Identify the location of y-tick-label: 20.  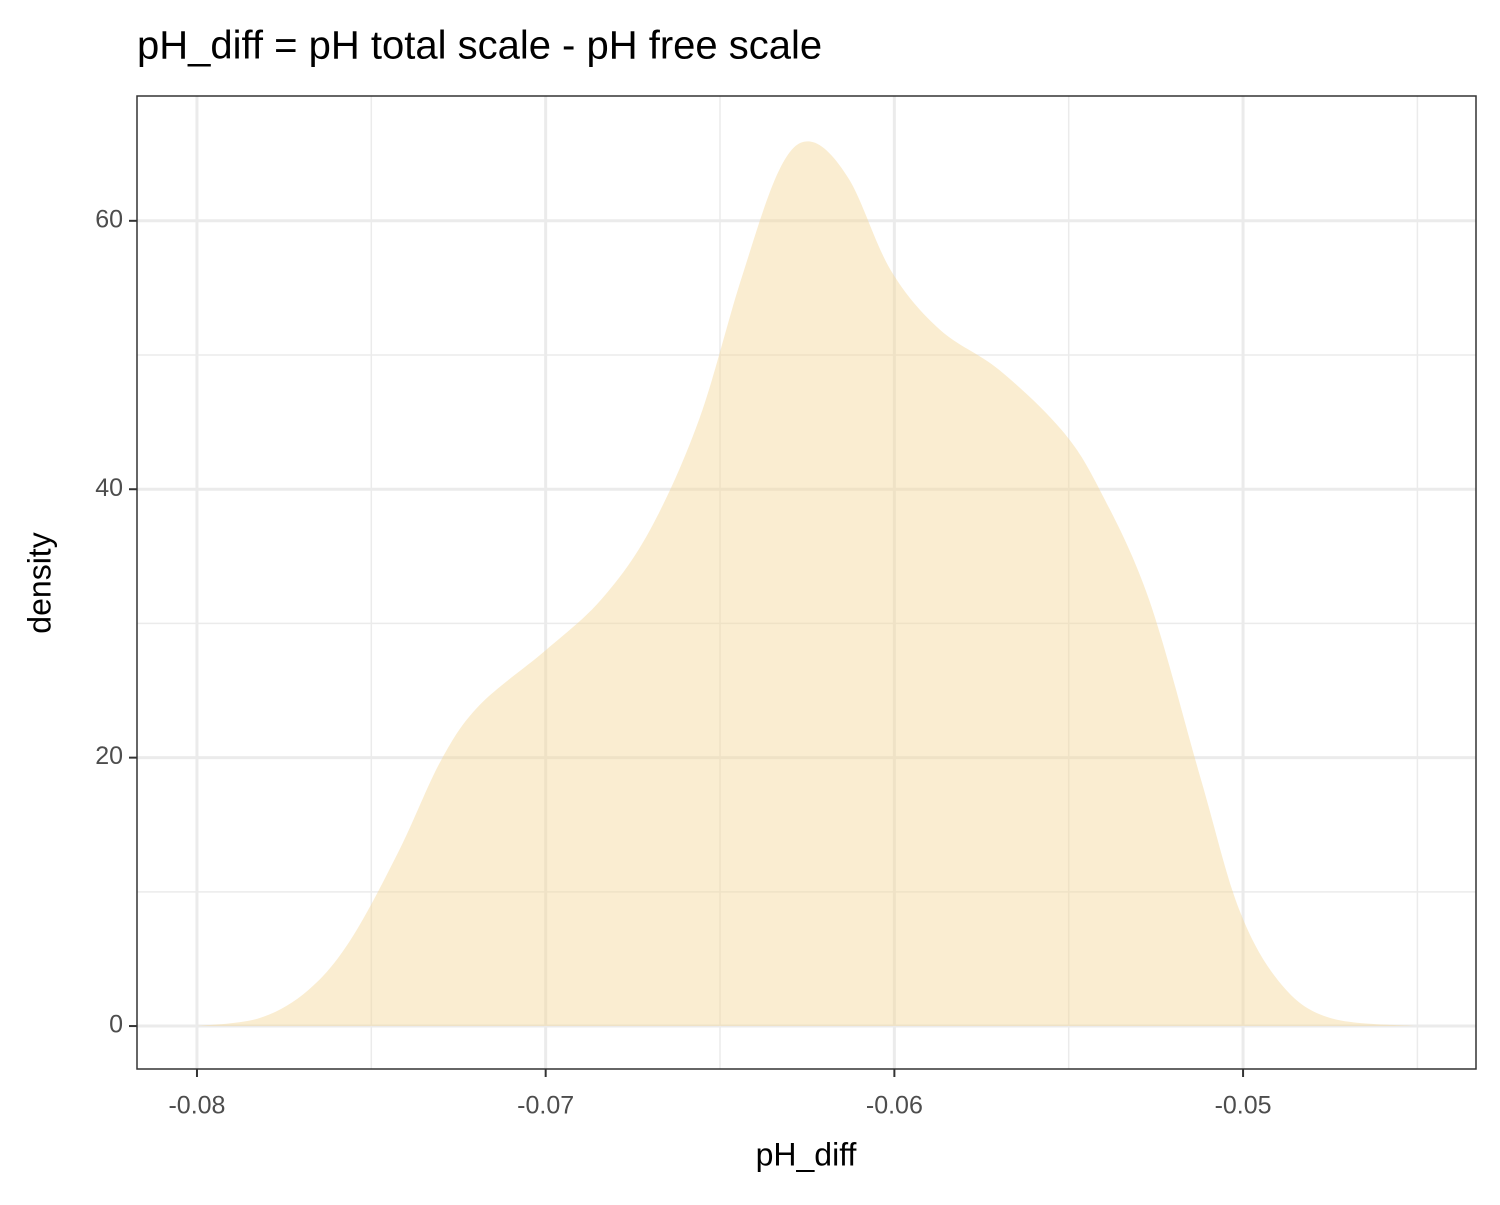
(109, 756).